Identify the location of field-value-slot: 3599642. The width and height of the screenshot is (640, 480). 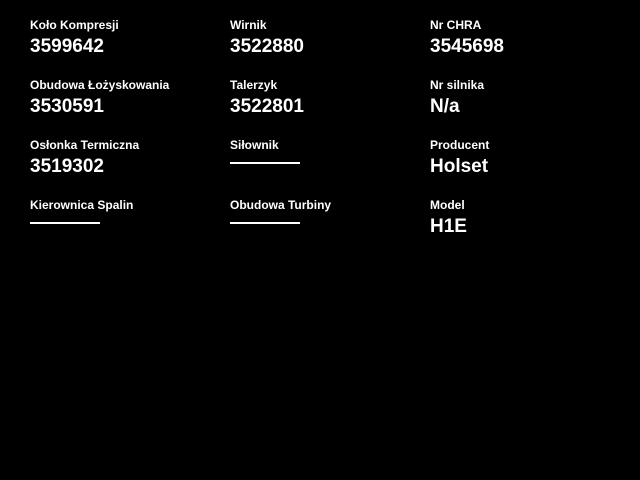
(130, 47).